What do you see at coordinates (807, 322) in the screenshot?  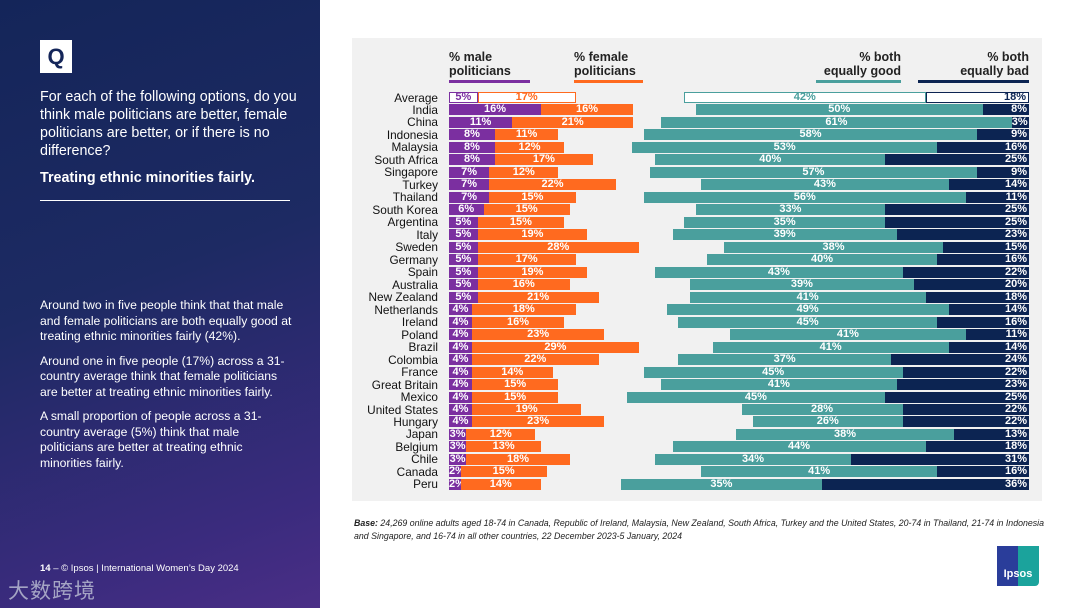 I see `bar-equally-good: 45%` at bounding box center [807, 322].